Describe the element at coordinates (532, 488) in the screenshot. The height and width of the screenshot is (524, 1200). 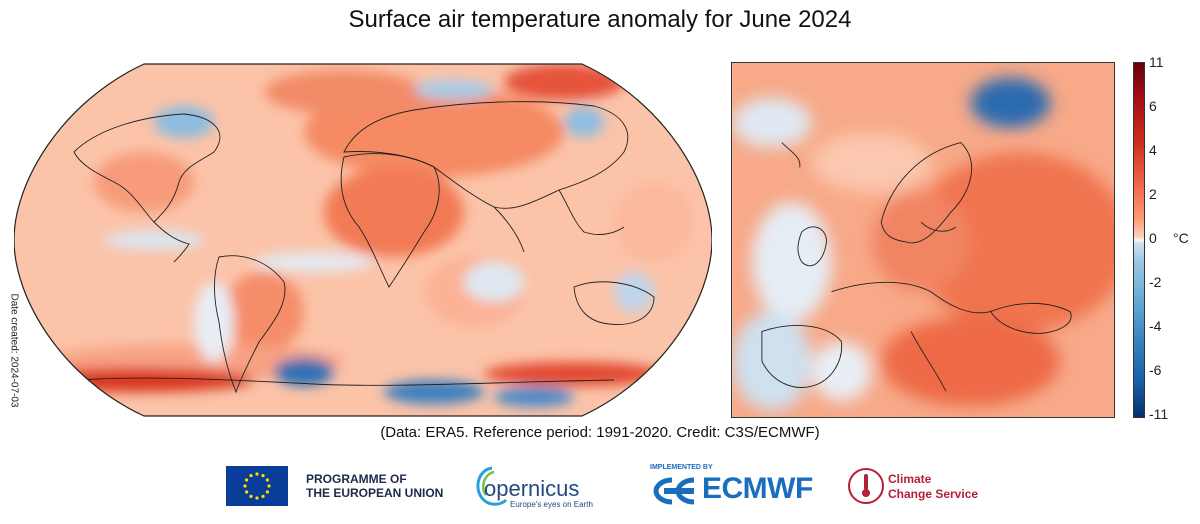
I see `copernicus-wordmark: opernicus` at that location.